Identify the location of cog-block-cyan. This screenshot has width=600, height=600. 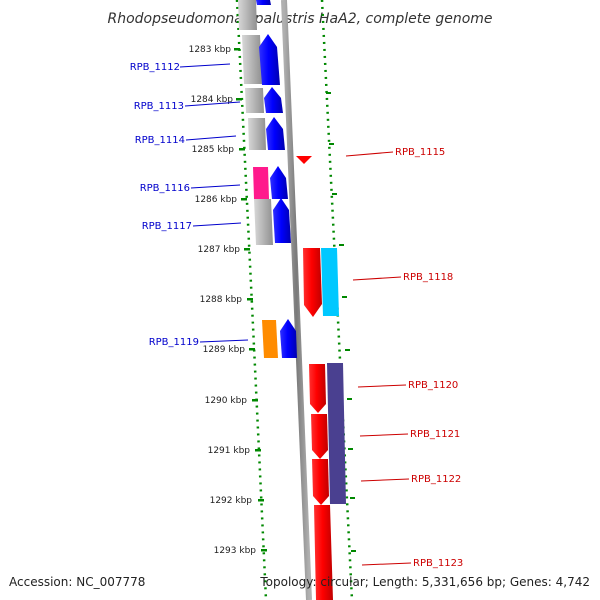
(330, 282).